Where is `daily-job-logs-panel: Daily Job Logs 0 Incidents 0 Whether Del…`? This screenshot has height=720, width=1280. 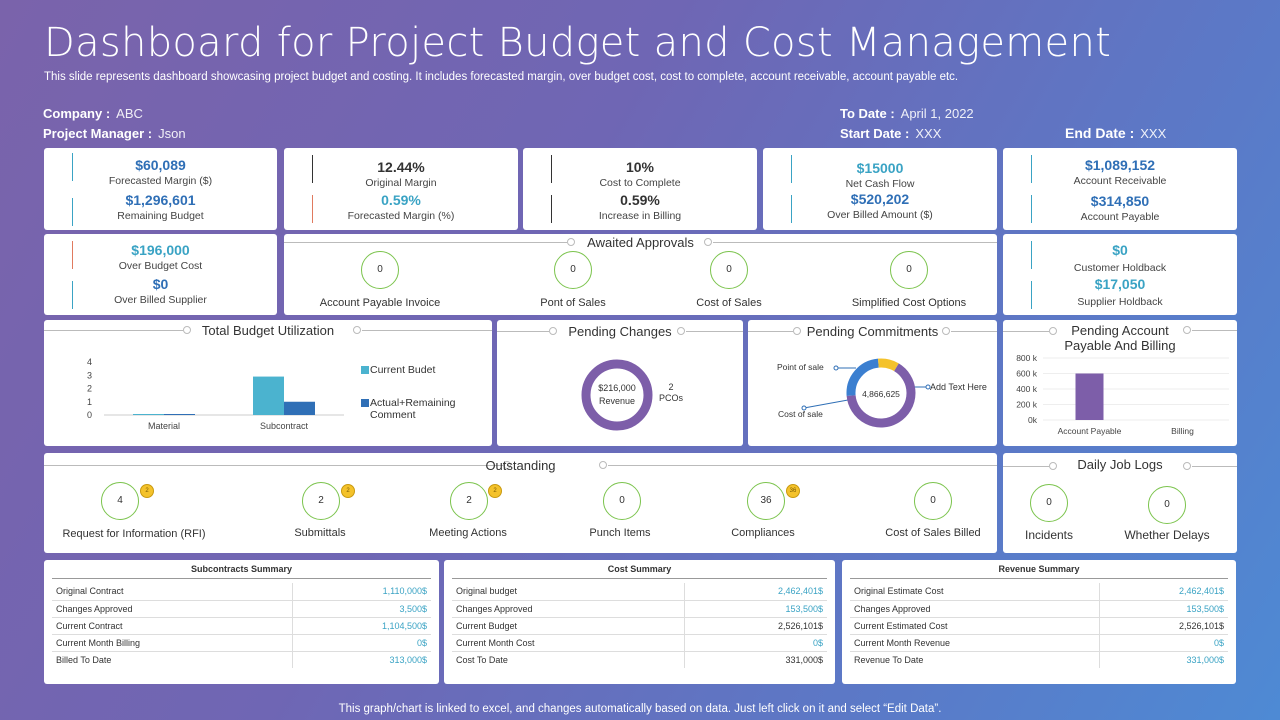 daily-job-logs-panel: Daily Job Logs 0 Incidents 0 Whether Del… is located at coordinates (1120, 503).